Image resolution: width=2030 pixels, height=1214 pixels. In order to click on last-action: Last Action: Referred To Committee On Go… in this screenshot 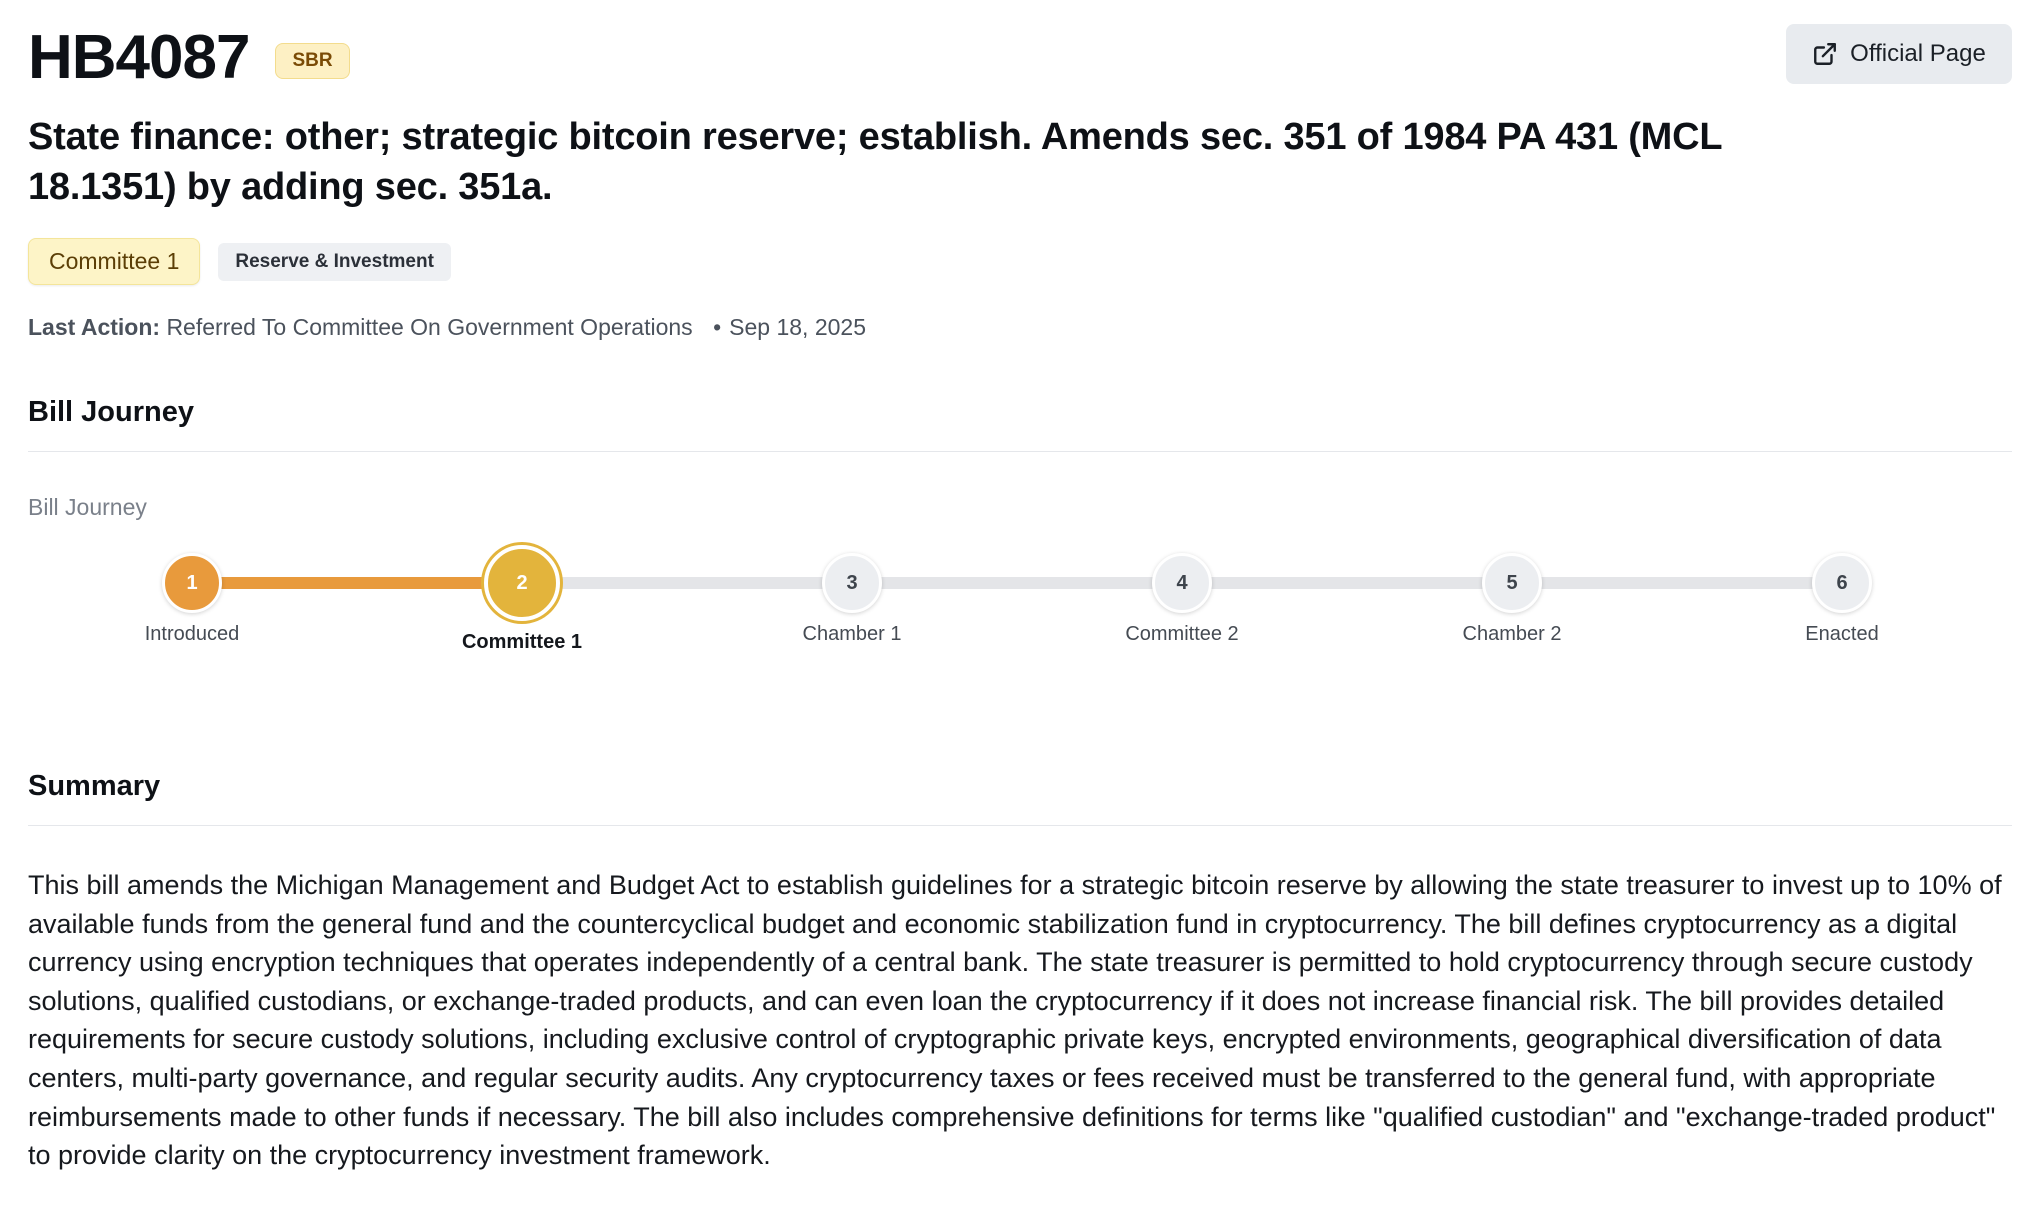, I will do `click(447, 327)`.